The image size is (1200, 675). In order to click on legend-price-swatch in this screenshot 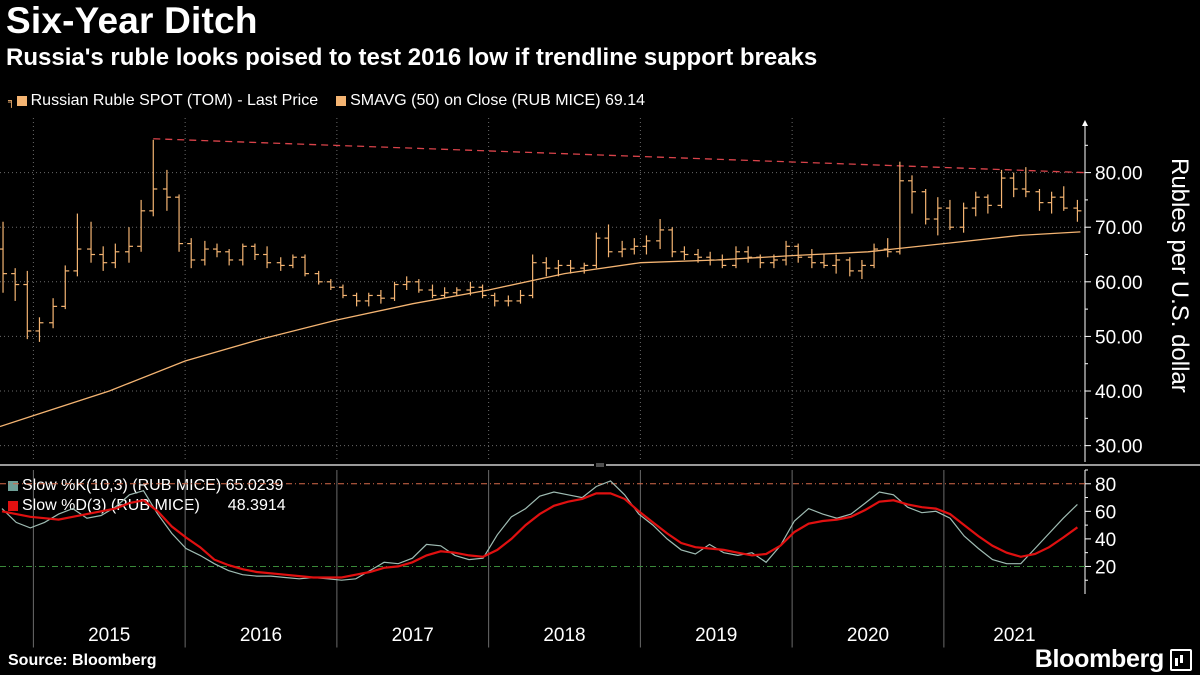, I will do `click(21, 101)`.